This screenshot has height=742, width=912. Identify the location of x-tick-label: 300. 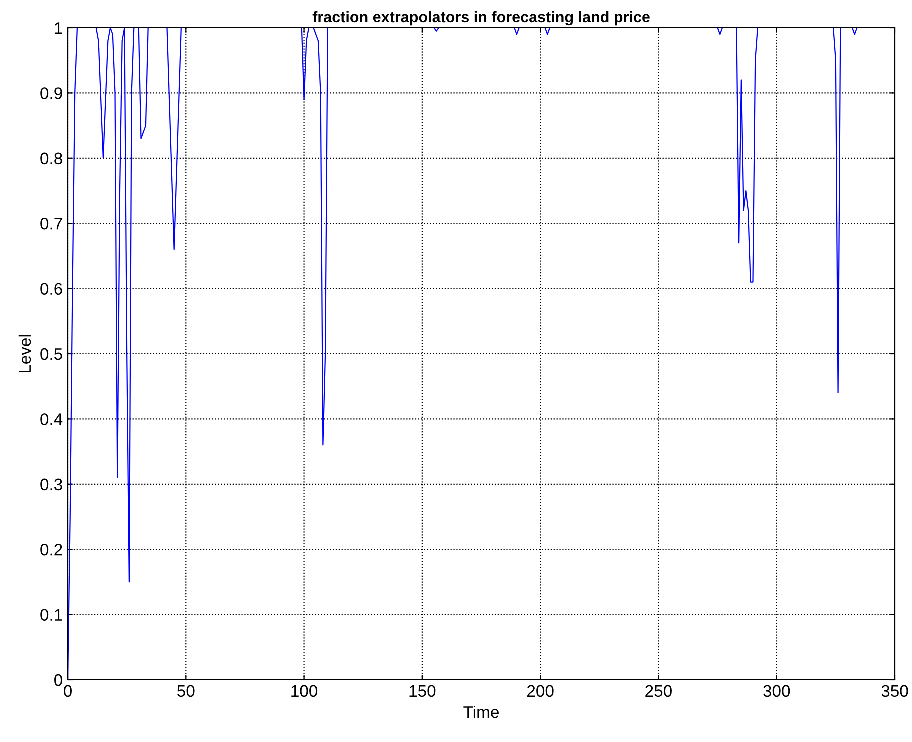
(777, 691).